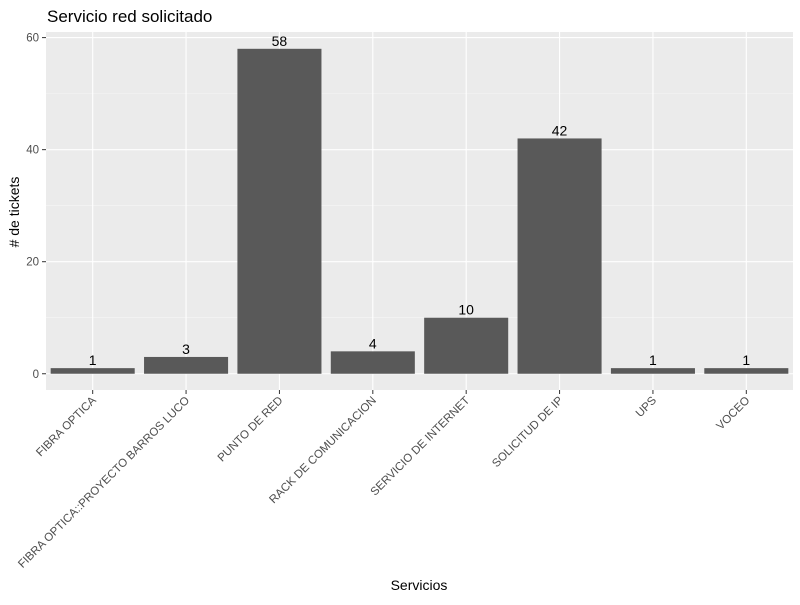 The width and height of the screenshot is (800, 605). What do you see at coordinates (528, 432) in the screenshot?
I see `x-tick-label: SOLICITUD DE IP` at bounding box center [528, 432].